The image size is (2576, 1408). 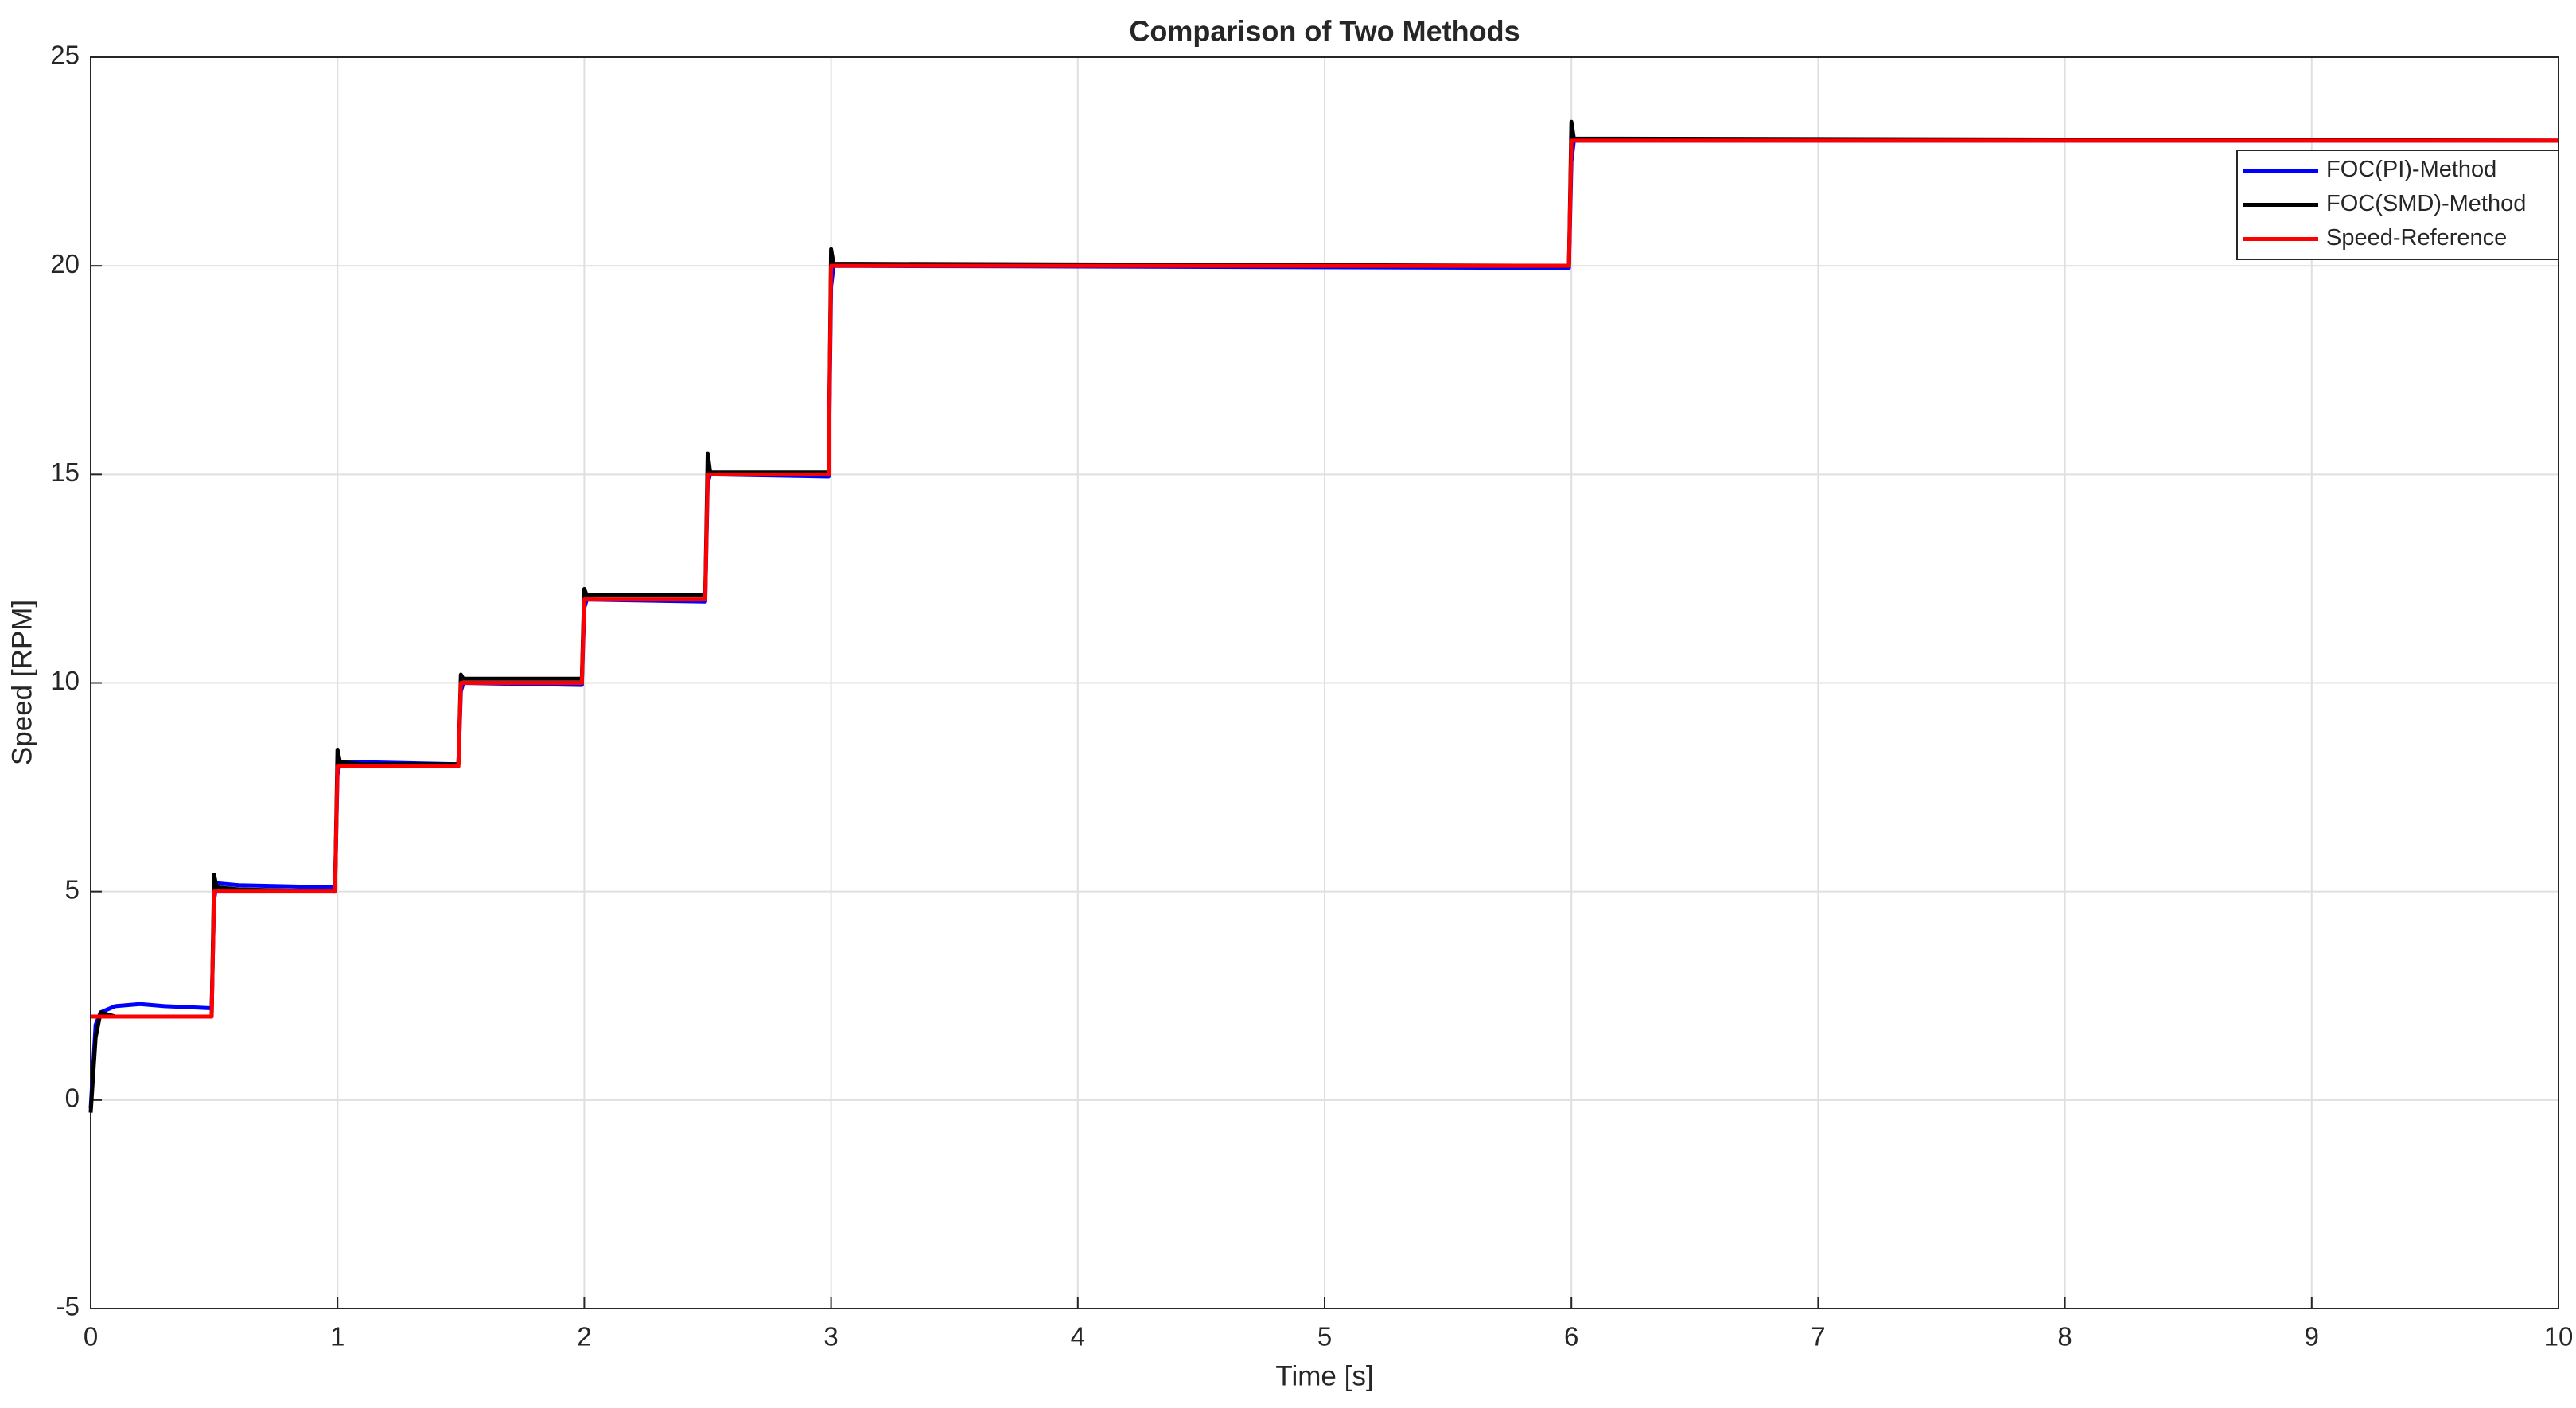 I want to click on x-tick-label: 6, so click(x=1571, y=1337).